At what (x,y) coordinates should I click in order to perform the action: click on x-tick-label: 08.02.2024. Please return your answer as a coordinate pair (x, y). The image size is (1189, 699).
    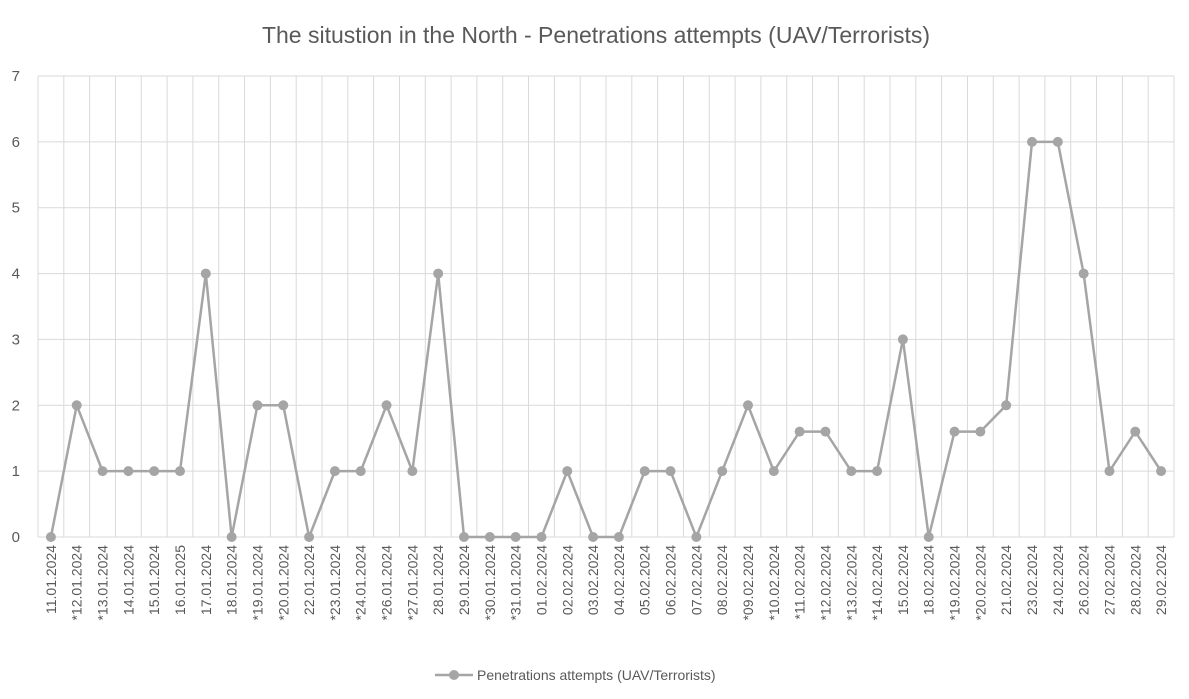
    Looking at the image, I should click on (722, 580).